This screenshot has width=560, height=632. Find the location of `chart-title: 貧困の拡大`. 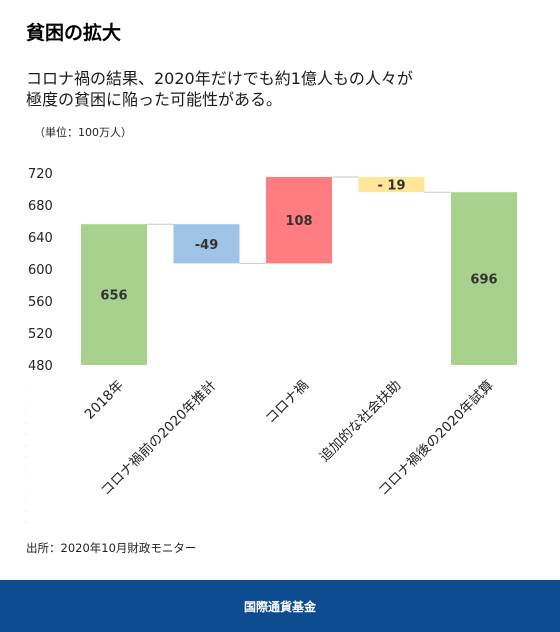

chart-title: 貧困の拡大 is located at coordinates (74, 33).